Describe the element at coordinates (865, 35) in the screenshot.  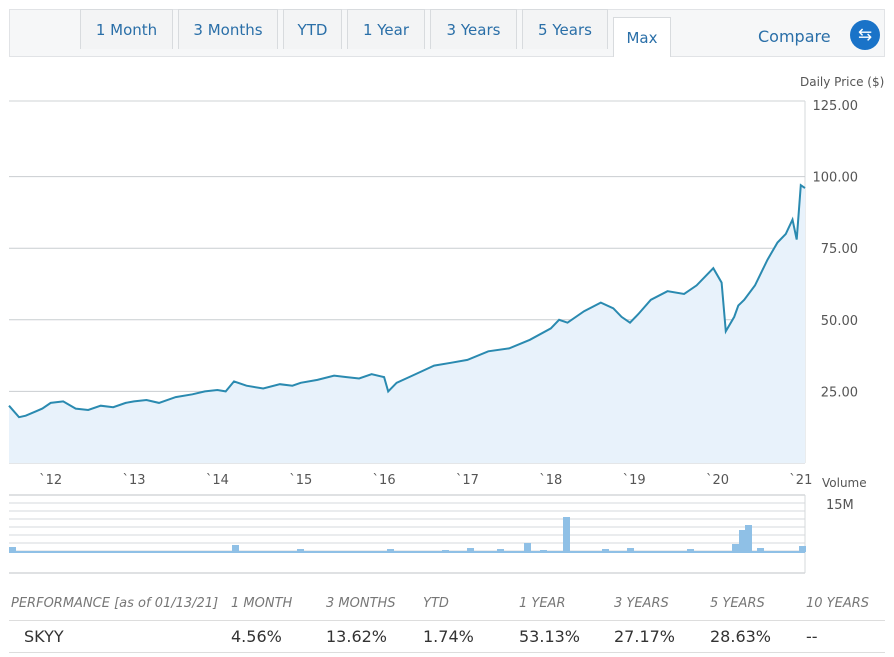
I see `swap-arrows-icon: ⇆` at that location.